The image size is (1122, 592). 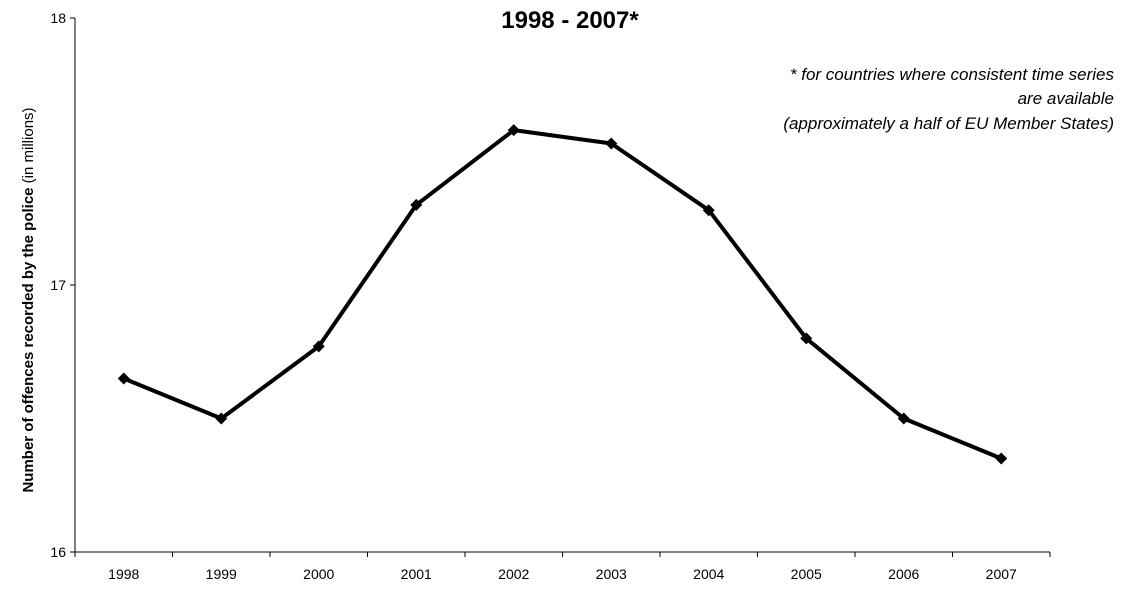 What do you see at coordinates (513, 574) in the screenshot?
I see `x-tick-label: 2002` at bounding box center [513, 574].